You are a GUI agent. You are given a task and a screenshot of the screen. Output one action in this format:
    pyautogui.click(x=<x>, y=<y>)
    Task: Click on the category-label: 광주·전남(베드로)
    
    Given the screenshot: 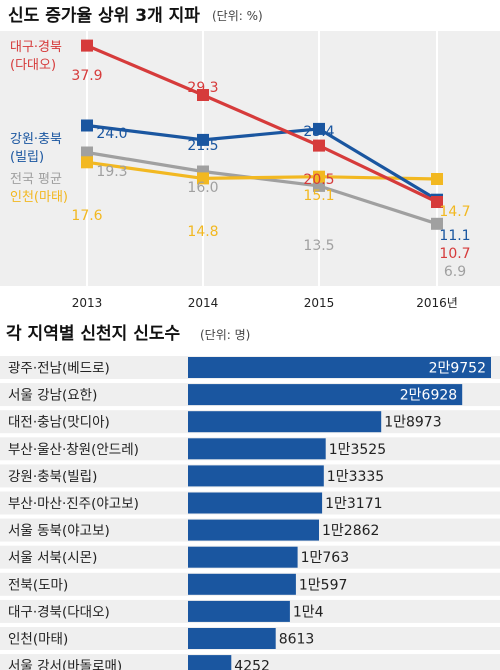 What is the action you would take?
    pyautogui.click(x=59, y=369)
    